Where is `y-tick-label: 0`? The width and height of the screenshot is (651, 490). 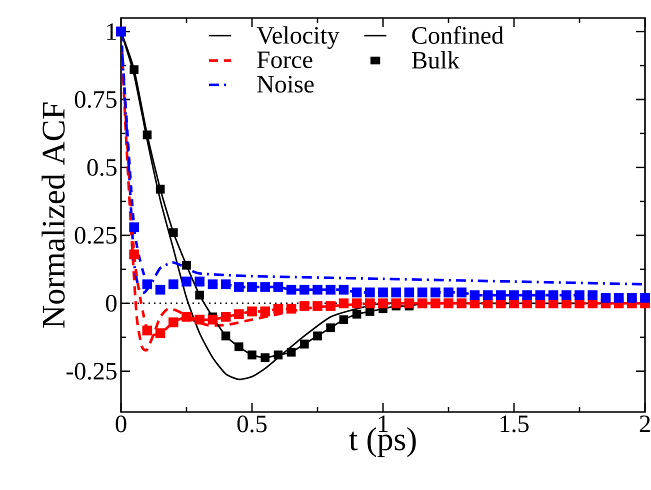
y-tick-label: 0 is located at coordinates (111, 303).